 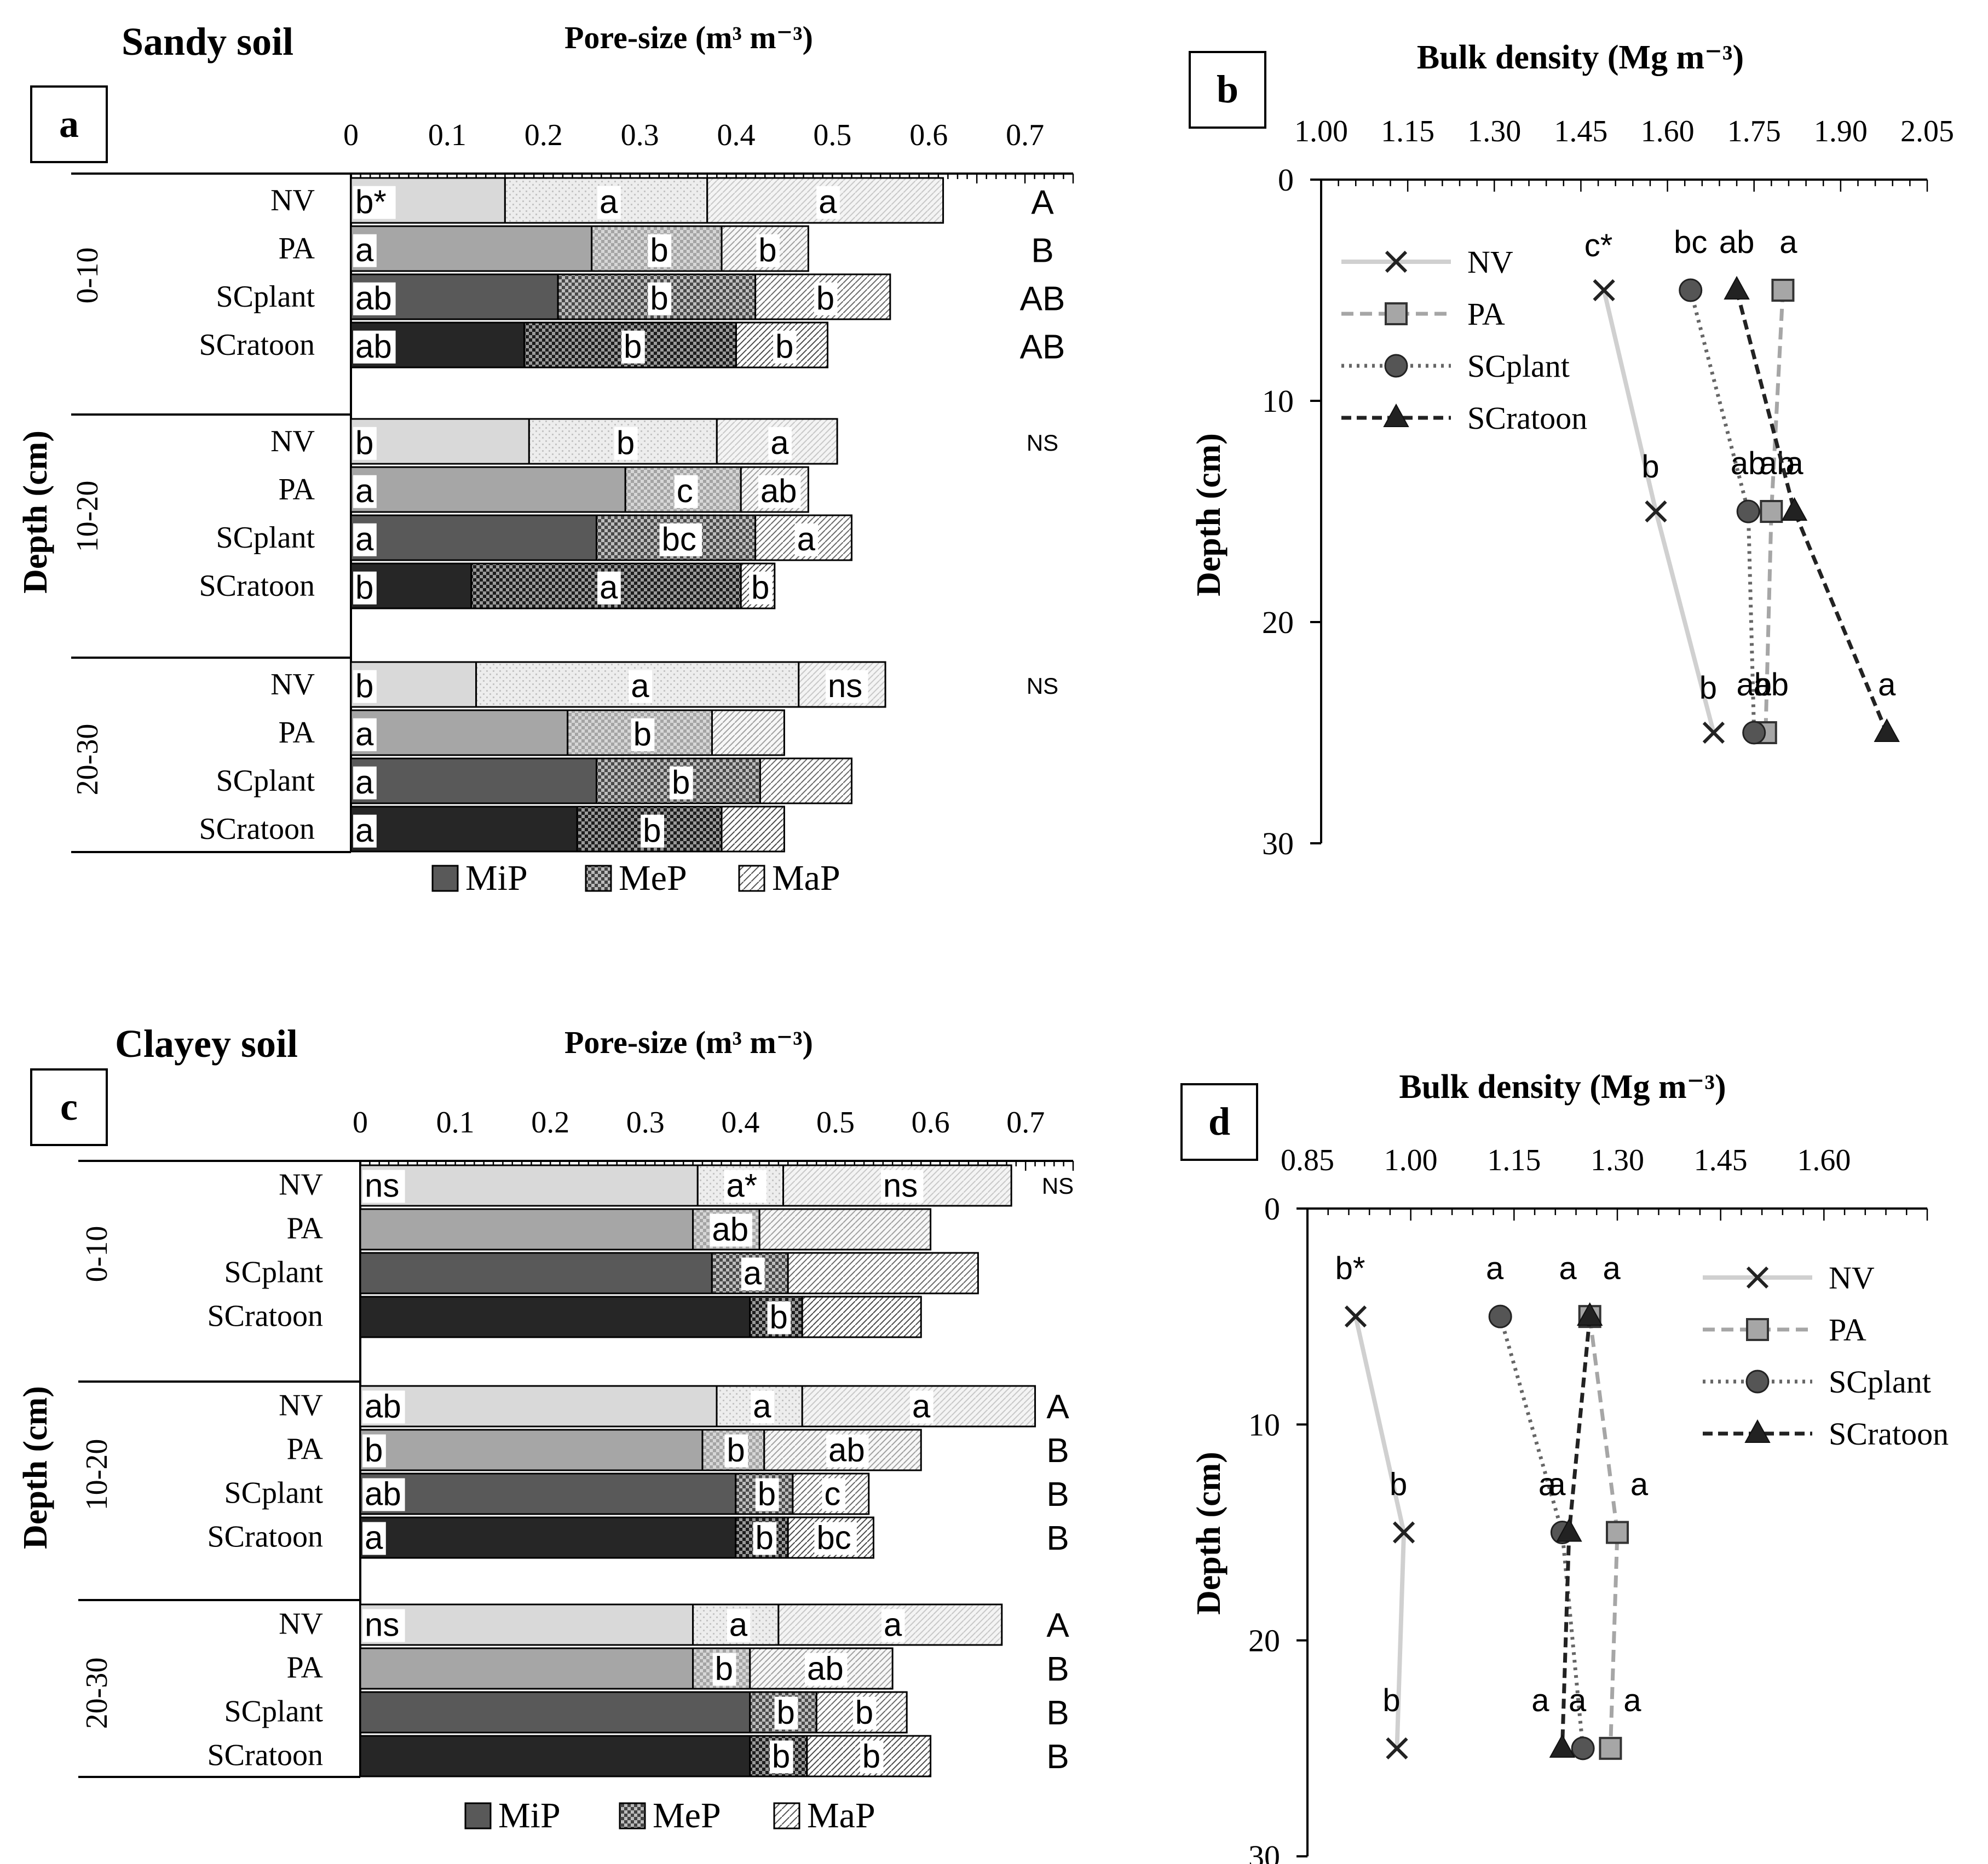 What do you see at coordinates (530, 1816) in the screenshot?
I see `legend-label-MiP: MiP` at bounding box center [530, 1816].